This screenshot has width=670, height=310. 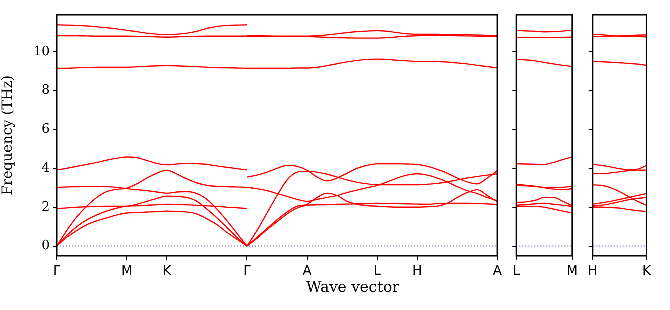 I want to click on y-tick-label: 4, so click(x=46, y=168).